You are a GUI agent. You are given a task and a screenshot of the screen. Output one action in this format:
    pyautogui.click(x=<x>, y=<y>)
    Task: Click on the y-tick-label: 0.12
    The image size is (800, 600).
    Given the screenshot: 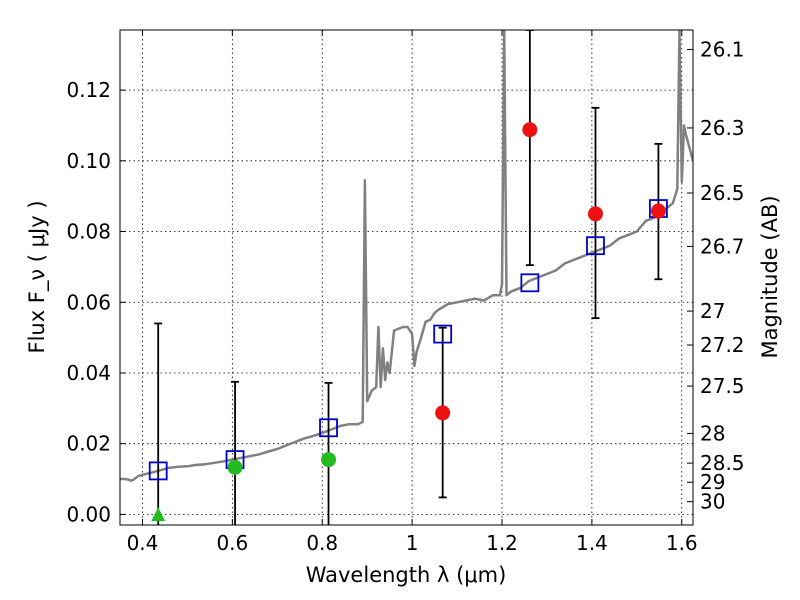 What is the action you would take?
    pyautogui.click(x=88, y=90)
    